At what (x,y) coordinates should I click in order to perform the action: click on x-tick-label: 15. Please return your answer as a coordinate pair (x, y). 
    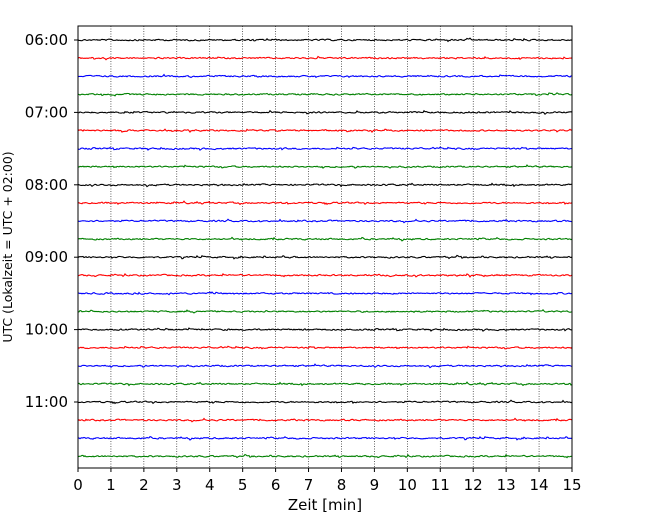
    Looking at the image, I should click on (571, 485).